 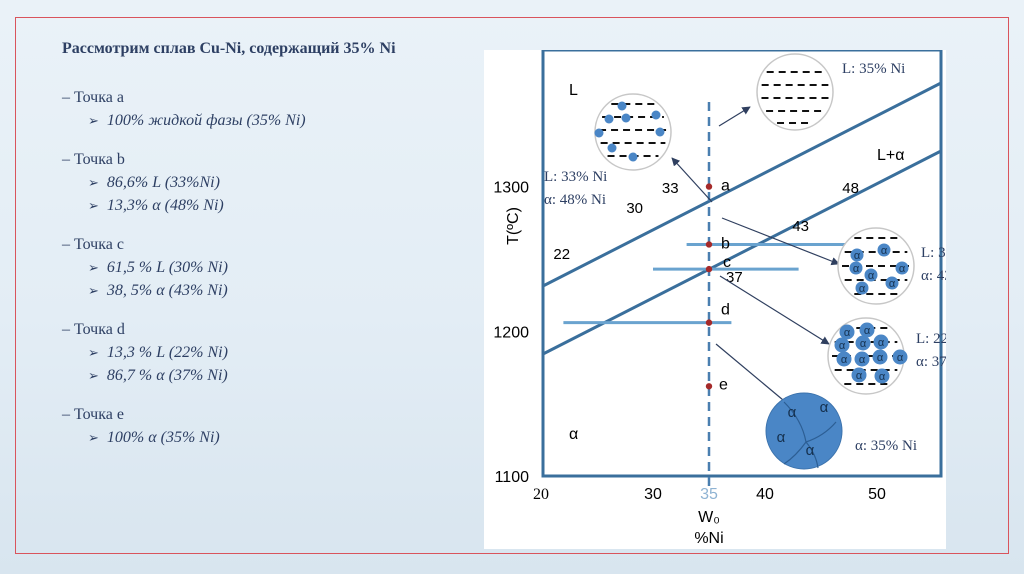 I want to click on point-item: ➢ 100% жидкой фазы (35% Ni), so click(x=282, y=121).